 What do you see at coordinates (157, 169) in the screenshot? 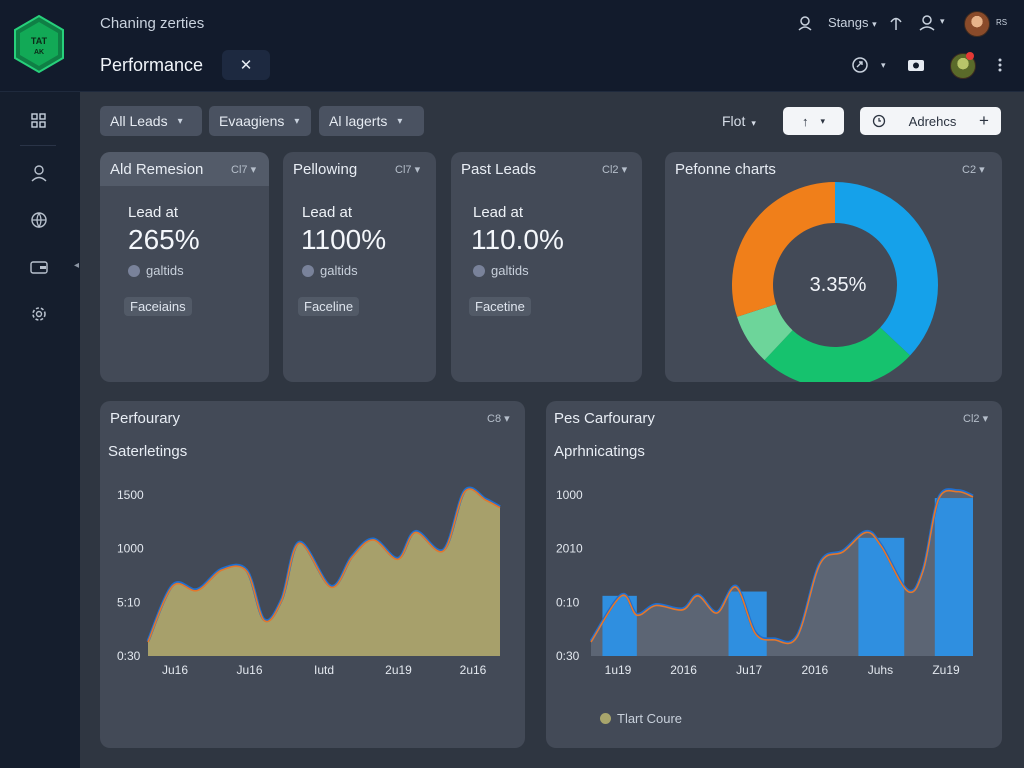
I see `metric-card-title: Ald Remesion` at bounding box center [157, 169].